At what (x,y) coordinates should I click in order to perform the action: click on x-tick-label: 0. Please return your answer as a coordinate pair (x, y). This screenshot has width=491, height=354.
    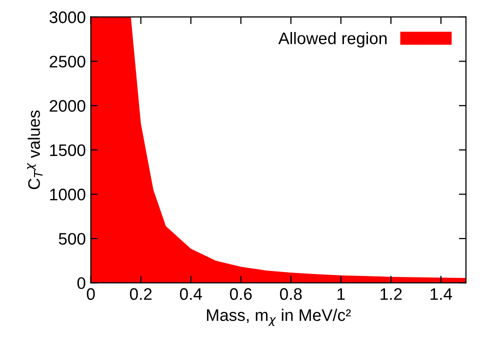
    Looking at the image, I should click on (90, 294).